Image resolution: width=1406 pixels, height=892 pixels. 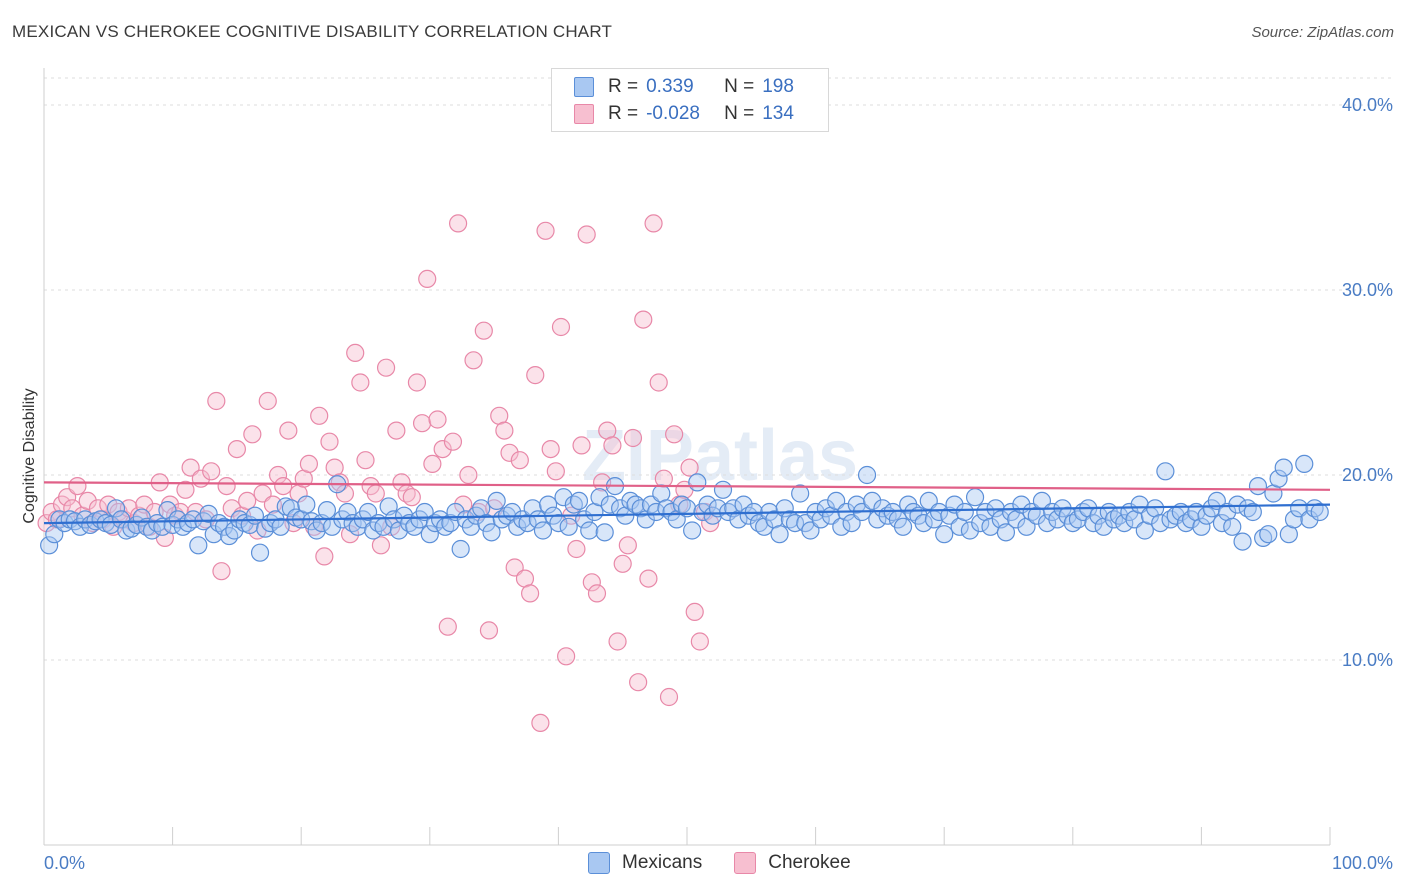 What do you see at coordinates (599, 863) in the screenshot?
I see `mexicans-legend-swatch` at bounding box center [599, 863].